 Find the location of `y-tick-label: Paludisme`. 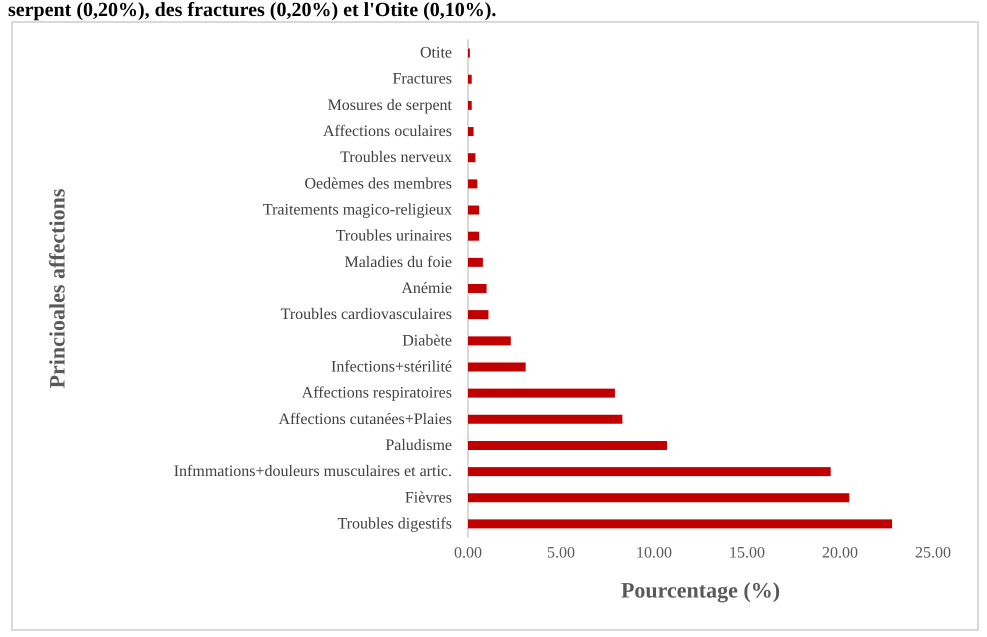

y-tick-label: Paludisme is located at coordinates (418, 445).